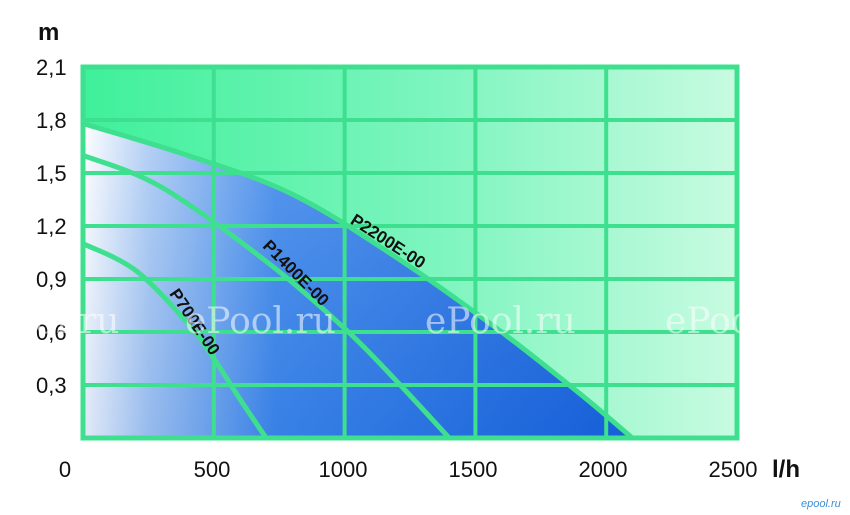  I want to click on y-axis-label: m, so click(48, 32).